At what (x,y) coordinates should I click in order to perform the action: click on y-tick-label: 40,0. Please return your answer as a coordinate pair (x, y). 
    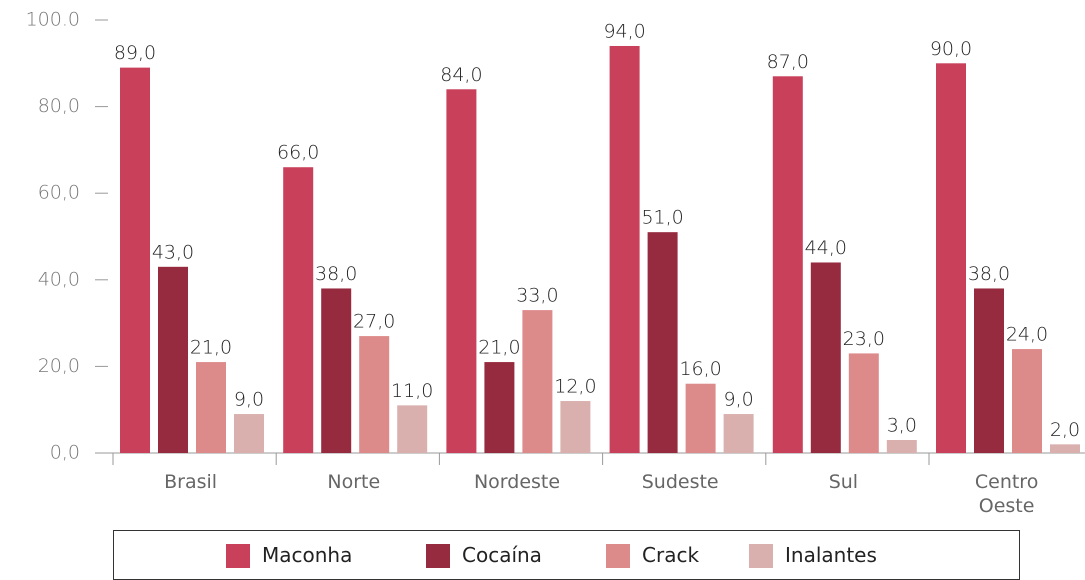
    Looking at the image, I should click on (59, 279).